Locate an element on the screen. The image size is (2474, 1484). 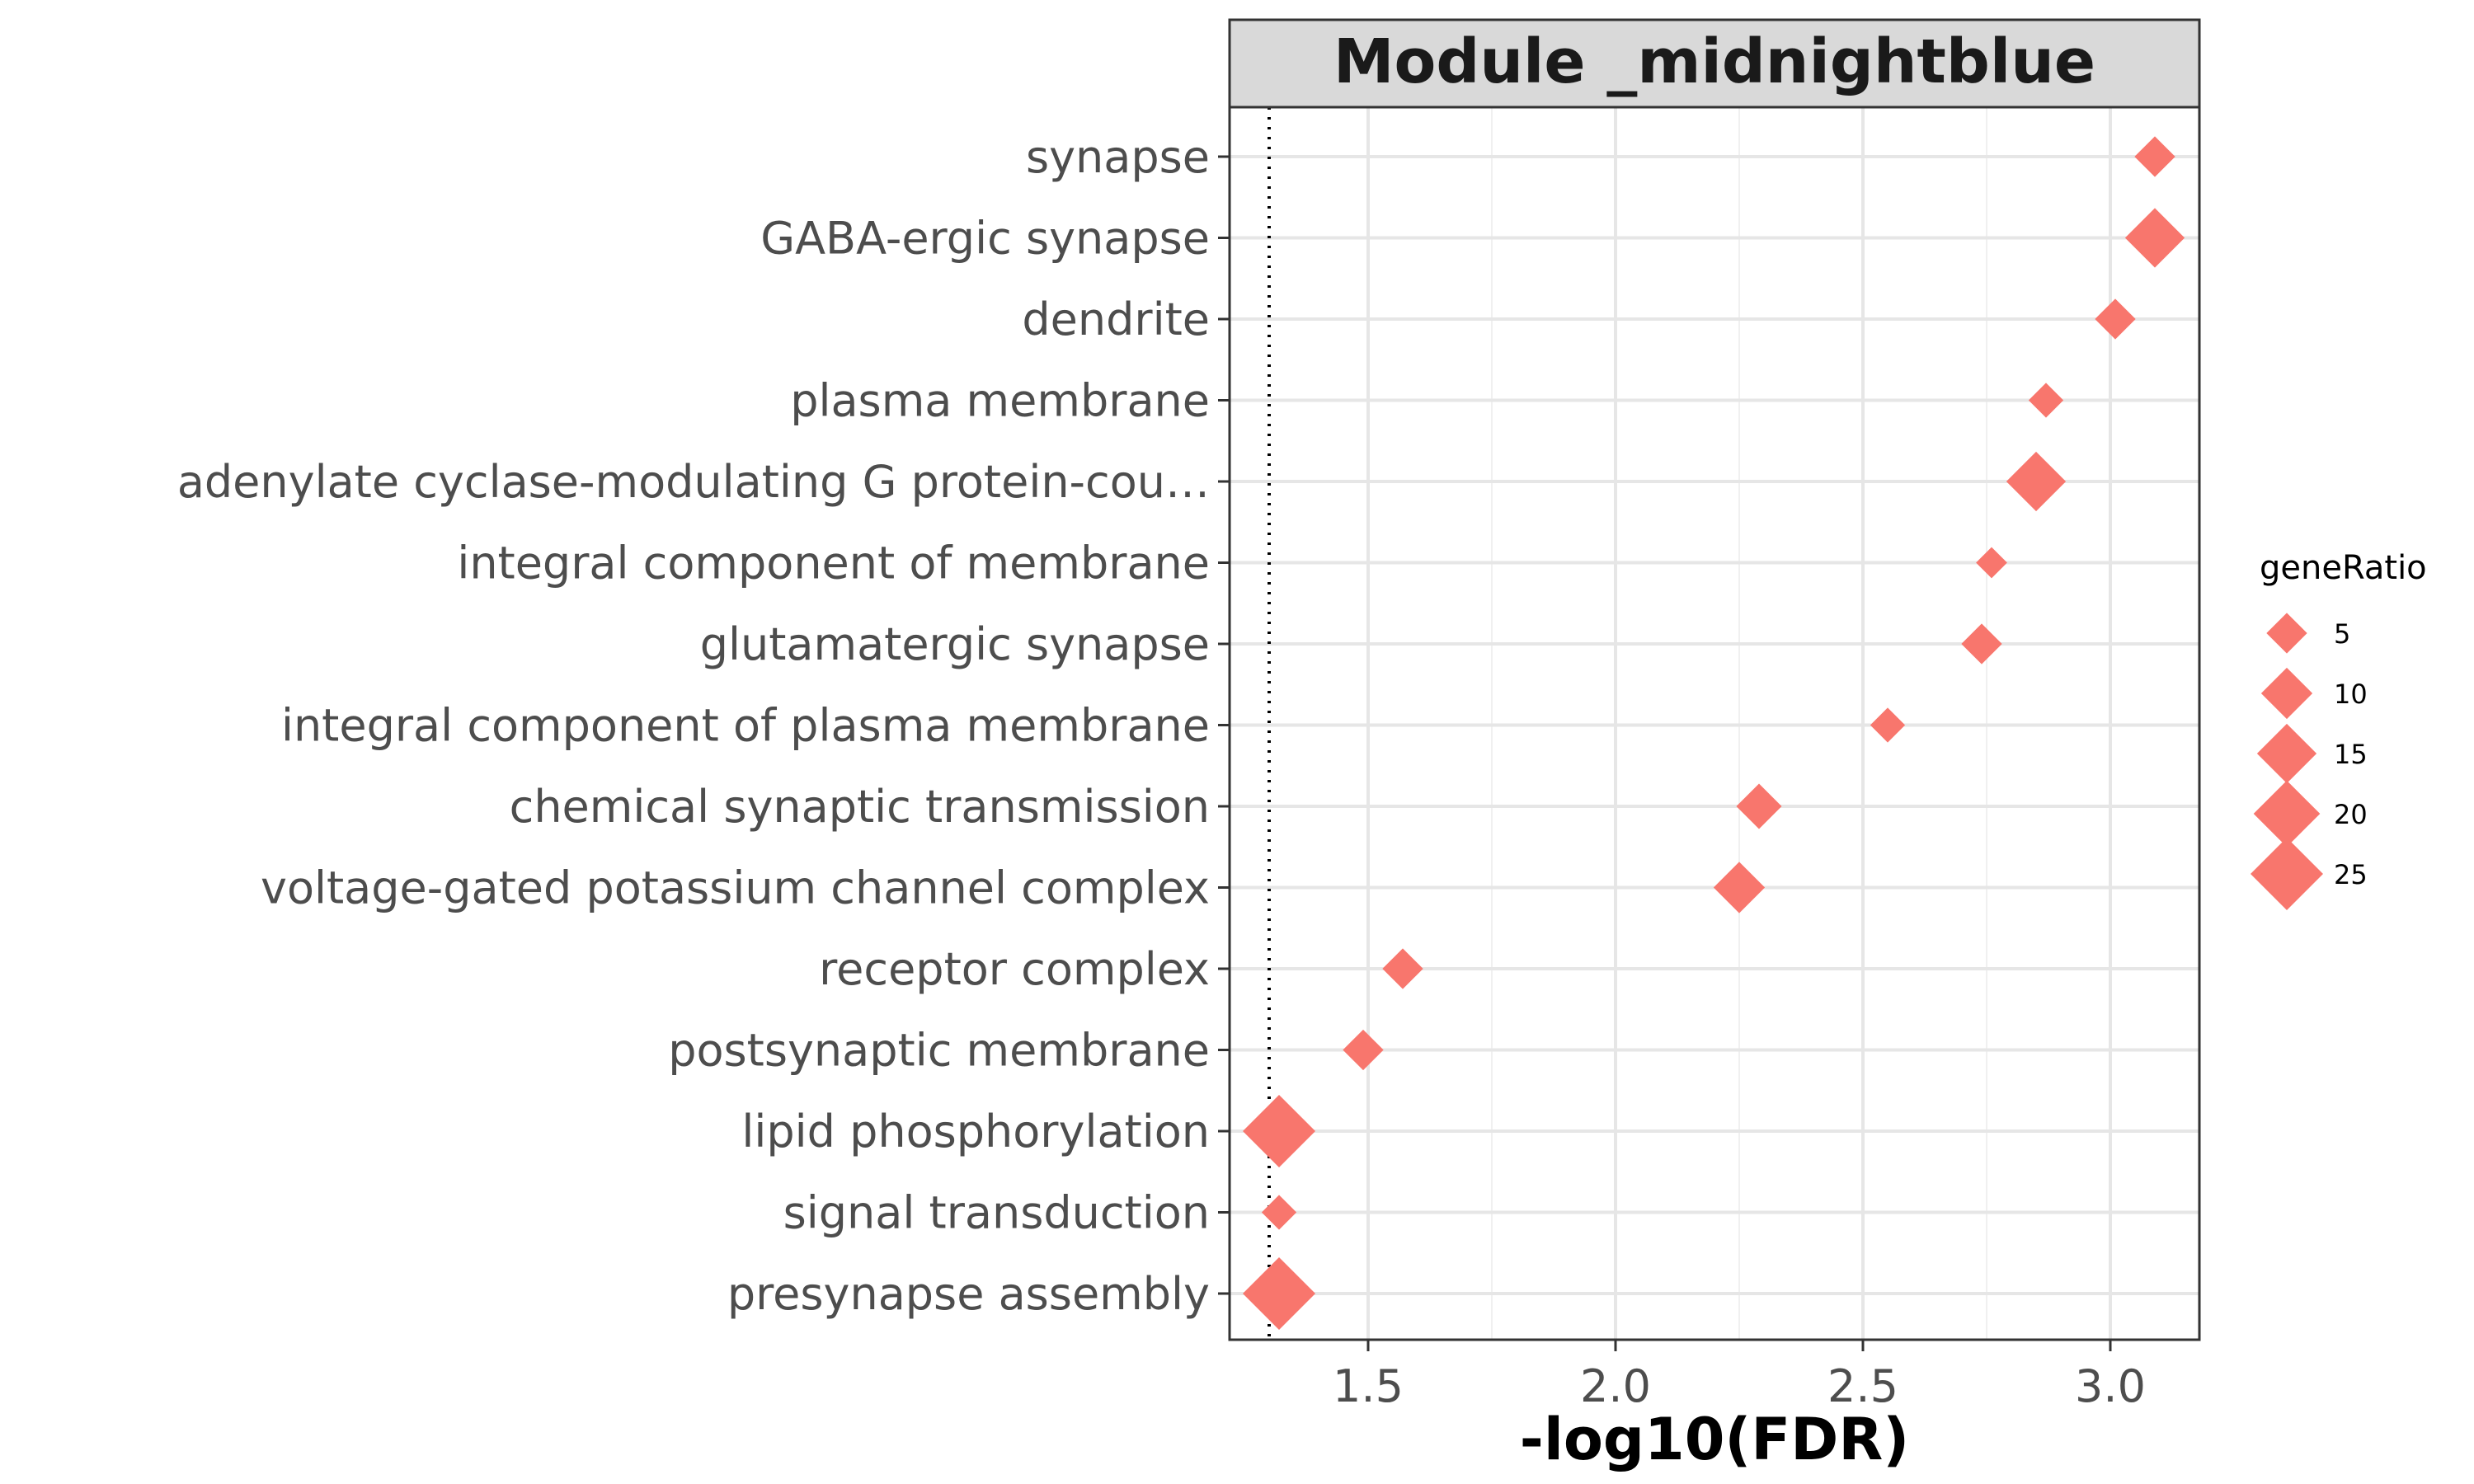
x-axis: 1.5 2.0 2.5 3.0 is located at coordinates (1739, 1376).